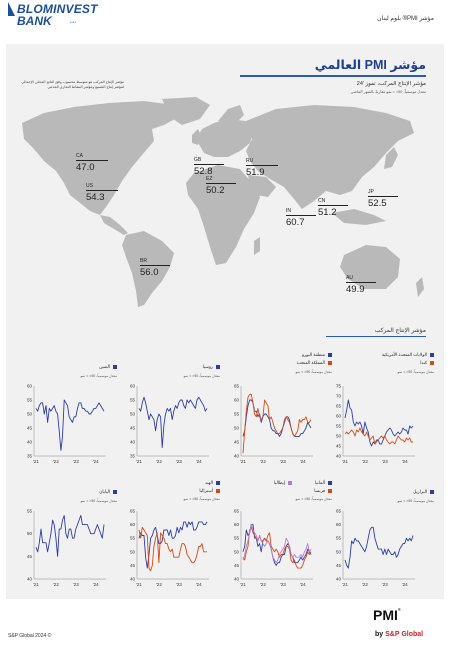 This screenshot has width=450, height=645. I want to click on uk, so click(197, 137).